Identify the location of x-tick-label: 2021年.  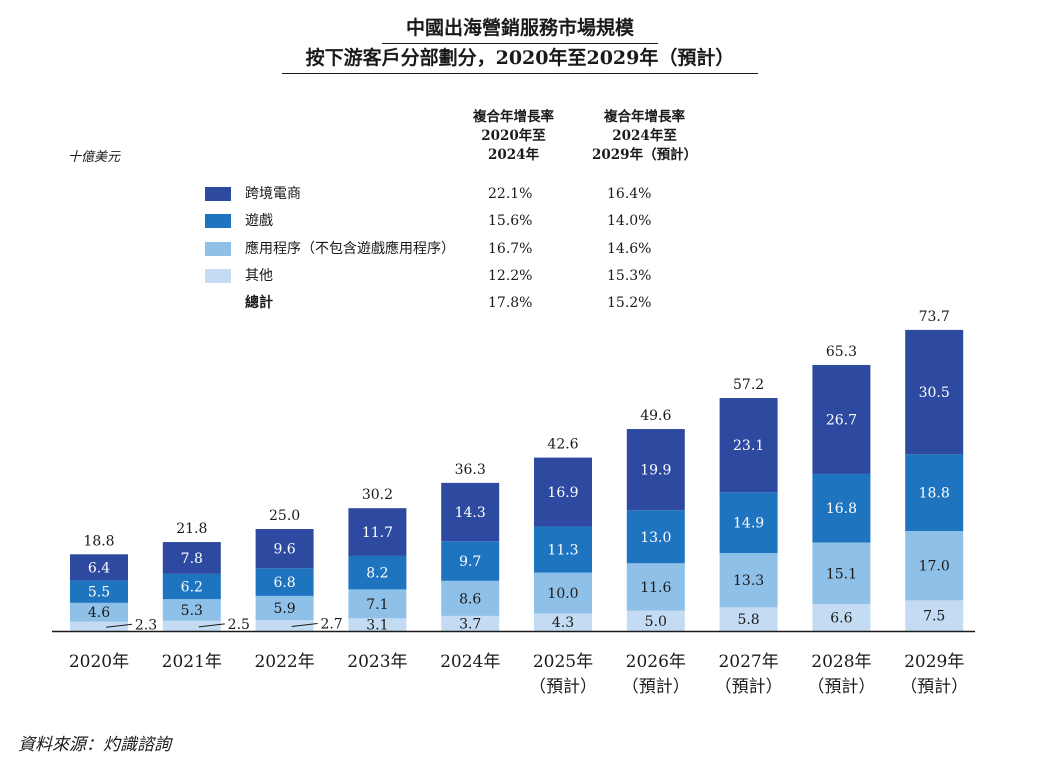
(192, 662).